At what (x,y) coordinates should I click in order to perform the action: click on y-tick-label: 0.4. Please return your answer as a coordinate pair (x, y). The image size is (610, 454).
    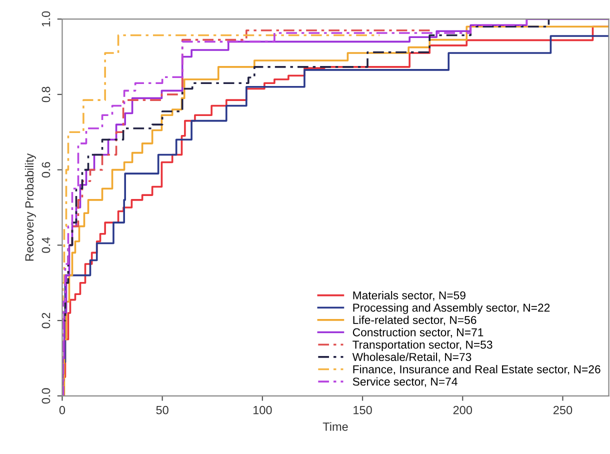
    Looking at the image, I should click on (46, 245).